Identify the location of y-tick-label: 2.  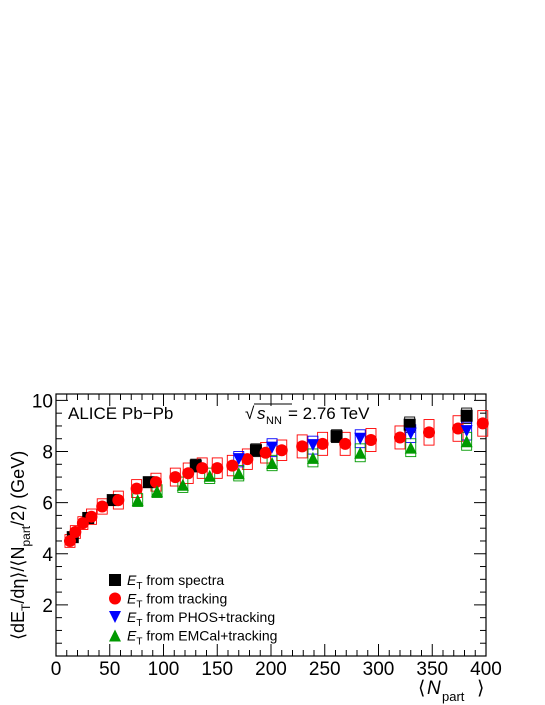
(47, 606).